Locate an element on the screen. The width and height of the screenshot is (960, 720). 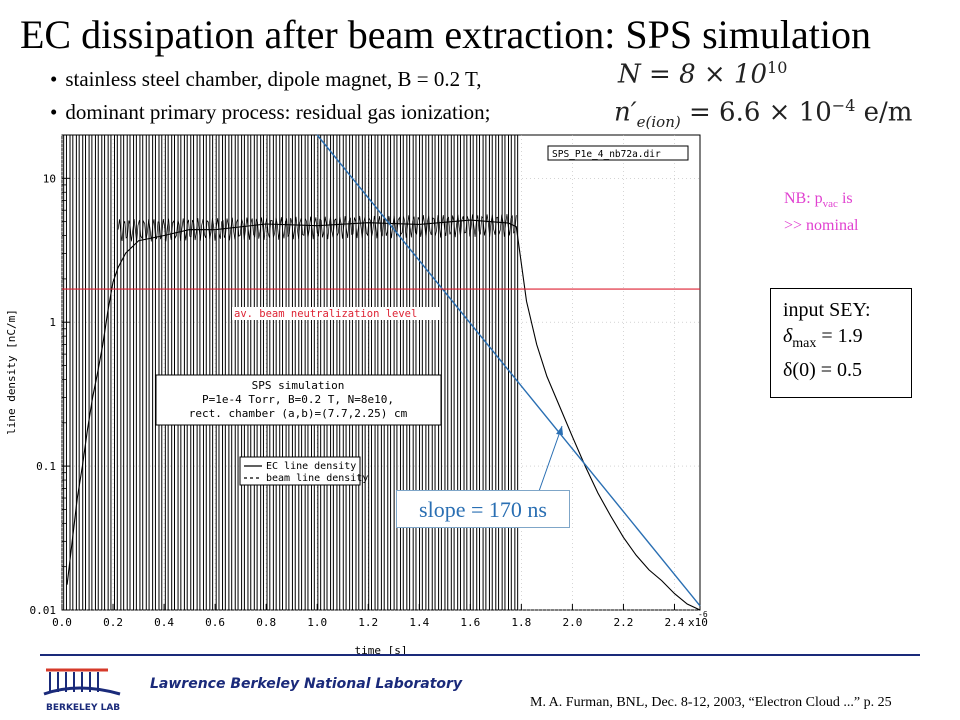
x-tick-label: 1.0 is located at coordinates (317, 622).